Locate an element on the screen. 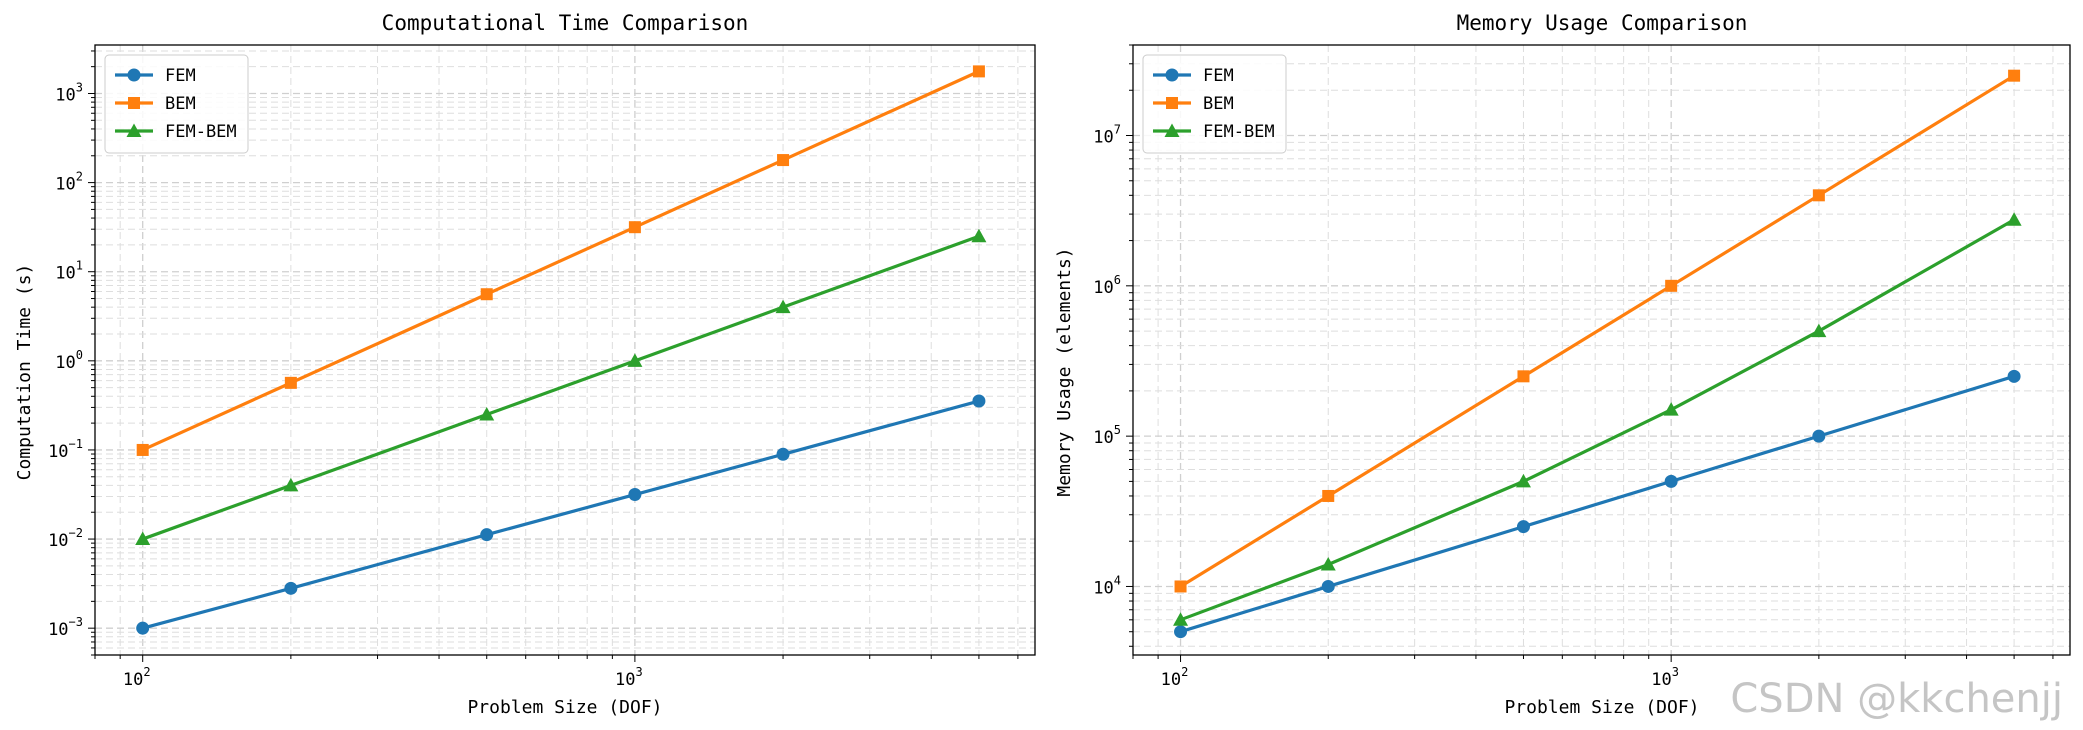 Image resolution: width=2083 pixels, height=730 pixels. y-tick-label: 10⁻¹ is located at coordinates (65, 449).